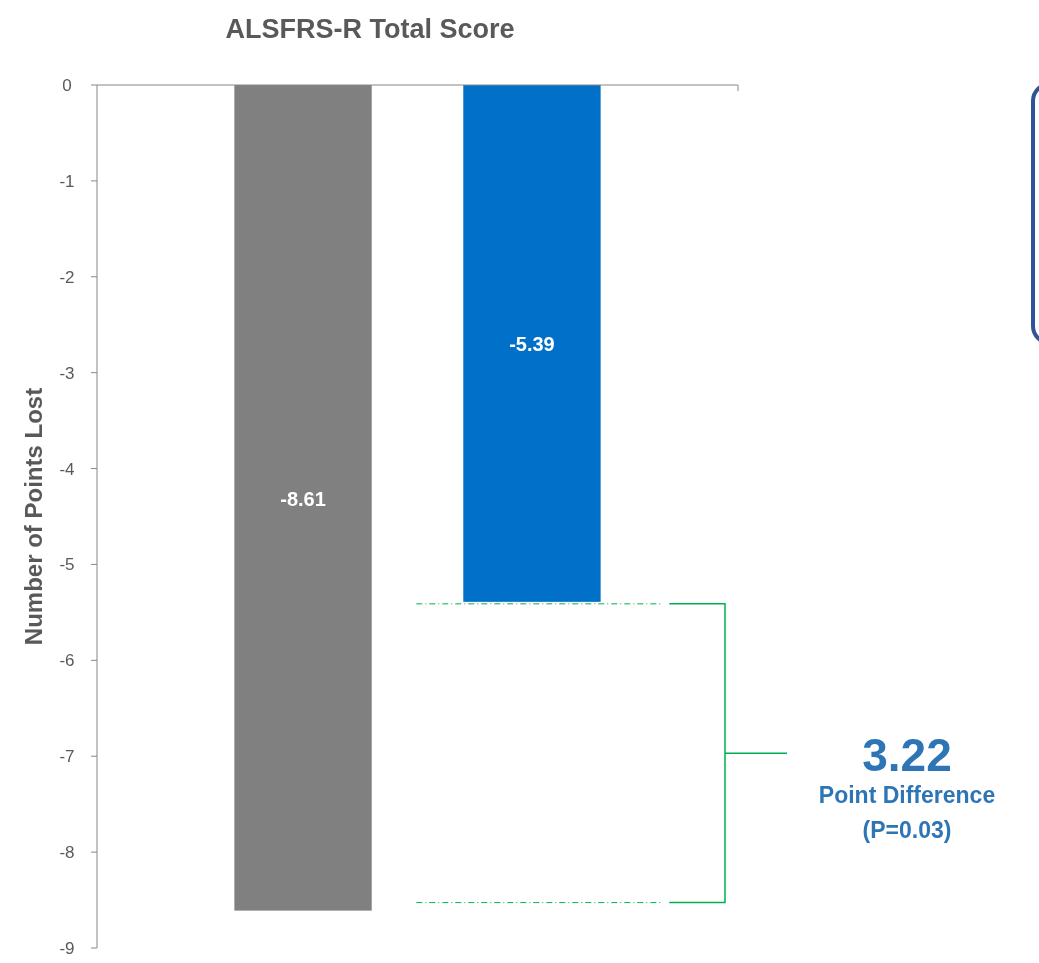 This screenshot has width=1039, height=963. Describe the element at coordinates (907, 830) in the screenshot. I see `text: (P=0.03)` at that location.